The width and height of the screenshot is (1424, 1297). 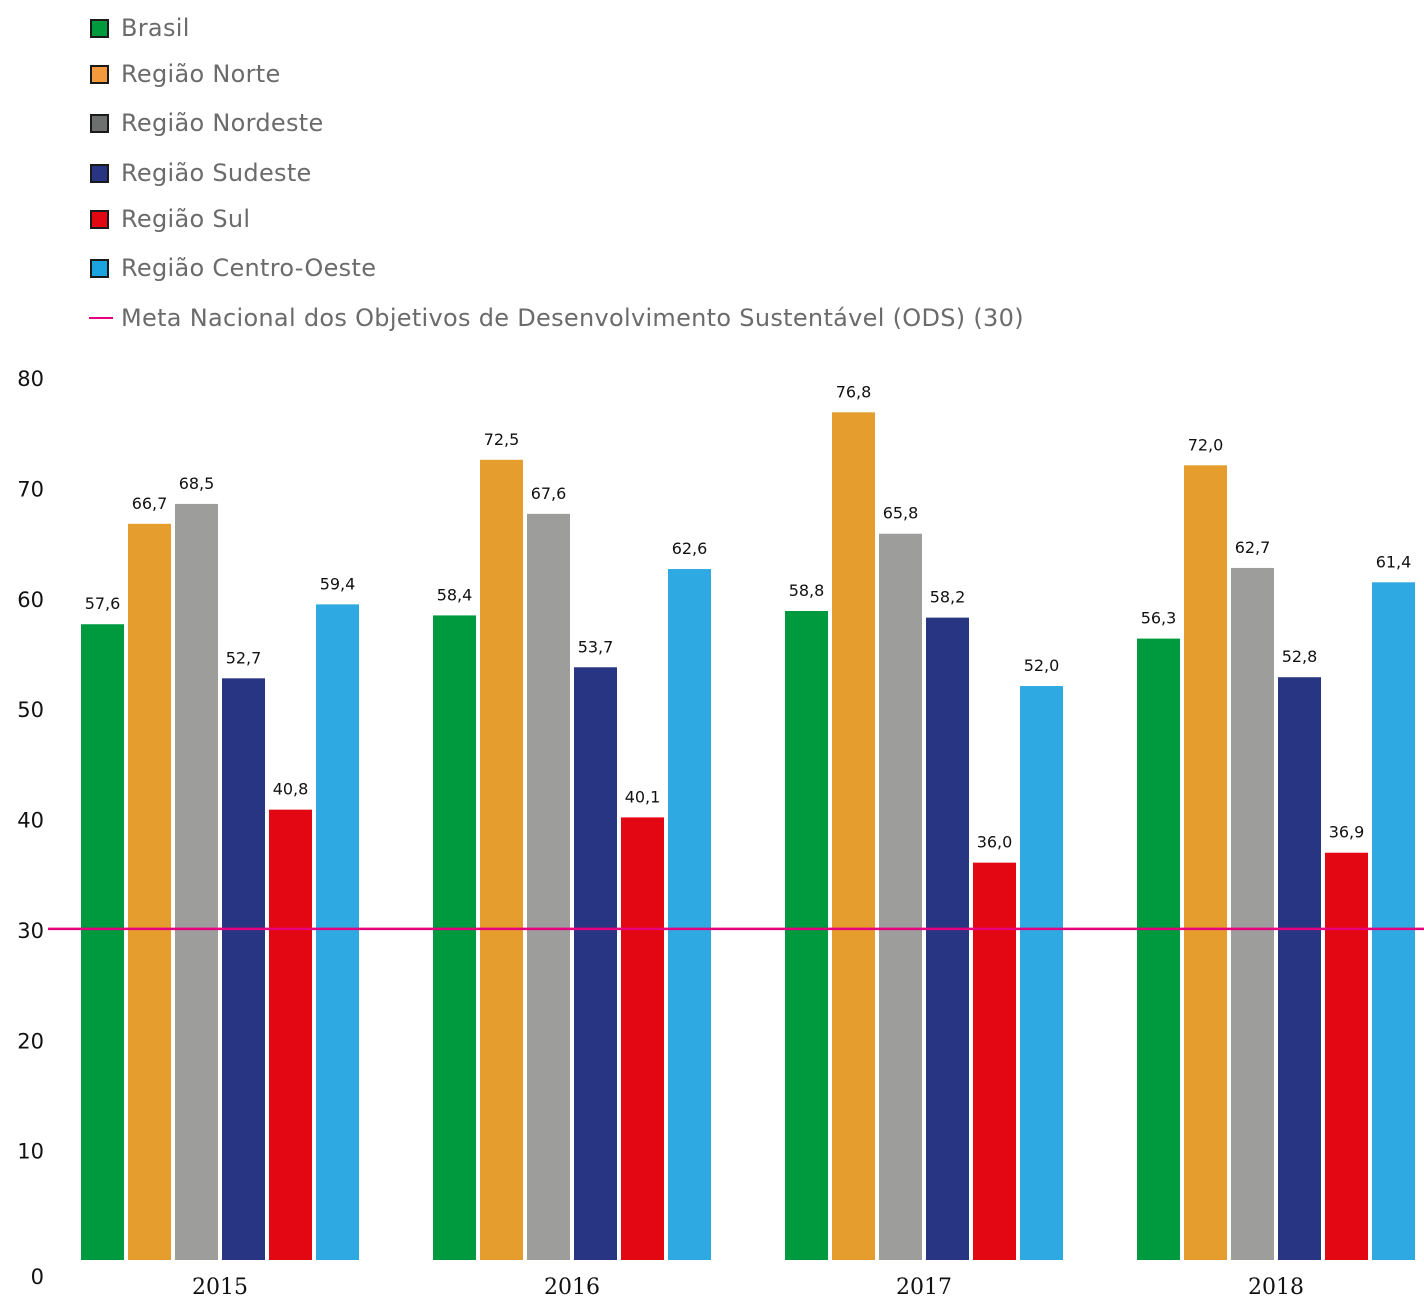 I want to click on legend-label-regiao-sul: Região Sul, so click(x=186, y=219).